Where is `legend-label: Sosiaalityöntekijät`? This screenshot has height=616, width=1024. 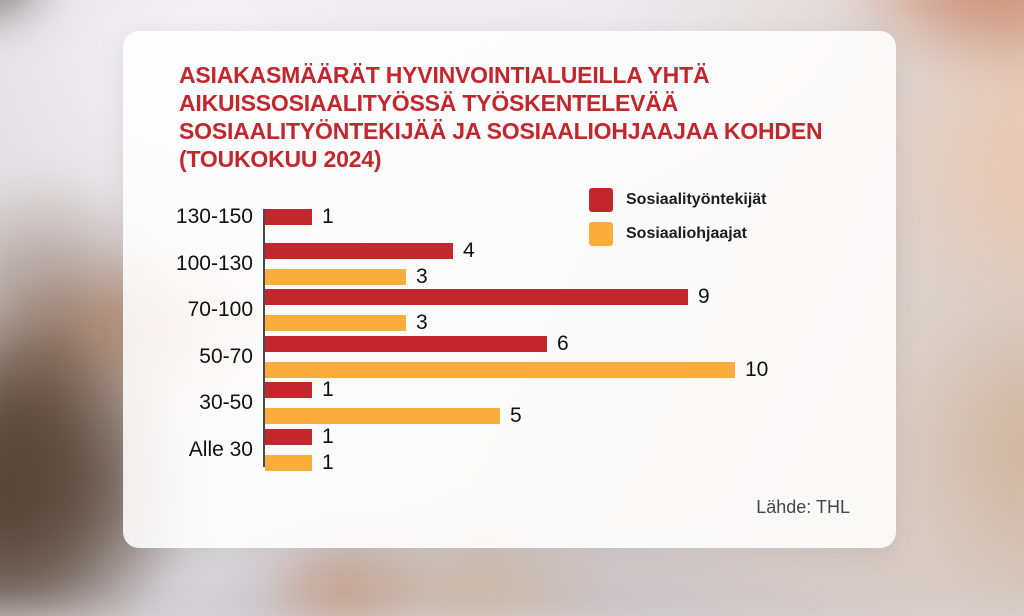
legend-label: Sosiaalityöntekijät is located at coordinates (696, 199).